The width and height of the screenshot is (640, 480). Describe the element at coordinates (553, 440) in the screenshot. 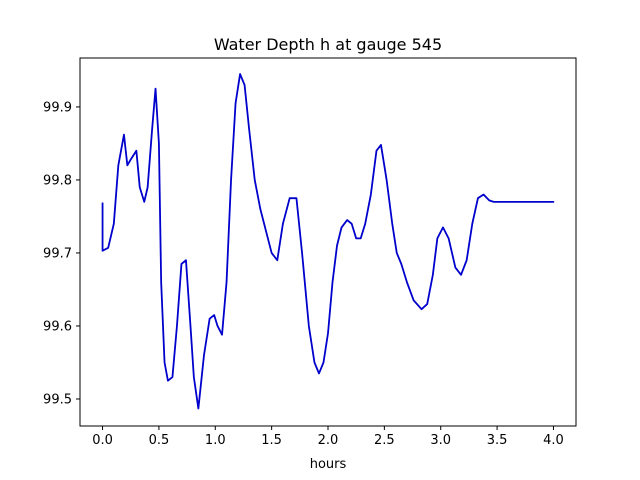

I see `x-tick-label: 4.0` at that location.